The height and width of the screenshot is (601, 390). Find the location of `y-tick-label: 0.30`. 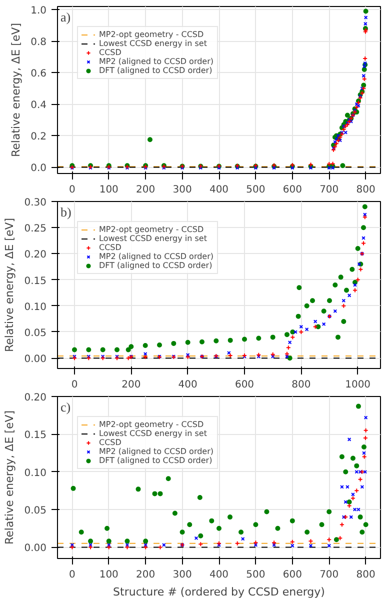

y-tick-label: 0.30 is located at coordinates (35, 203).